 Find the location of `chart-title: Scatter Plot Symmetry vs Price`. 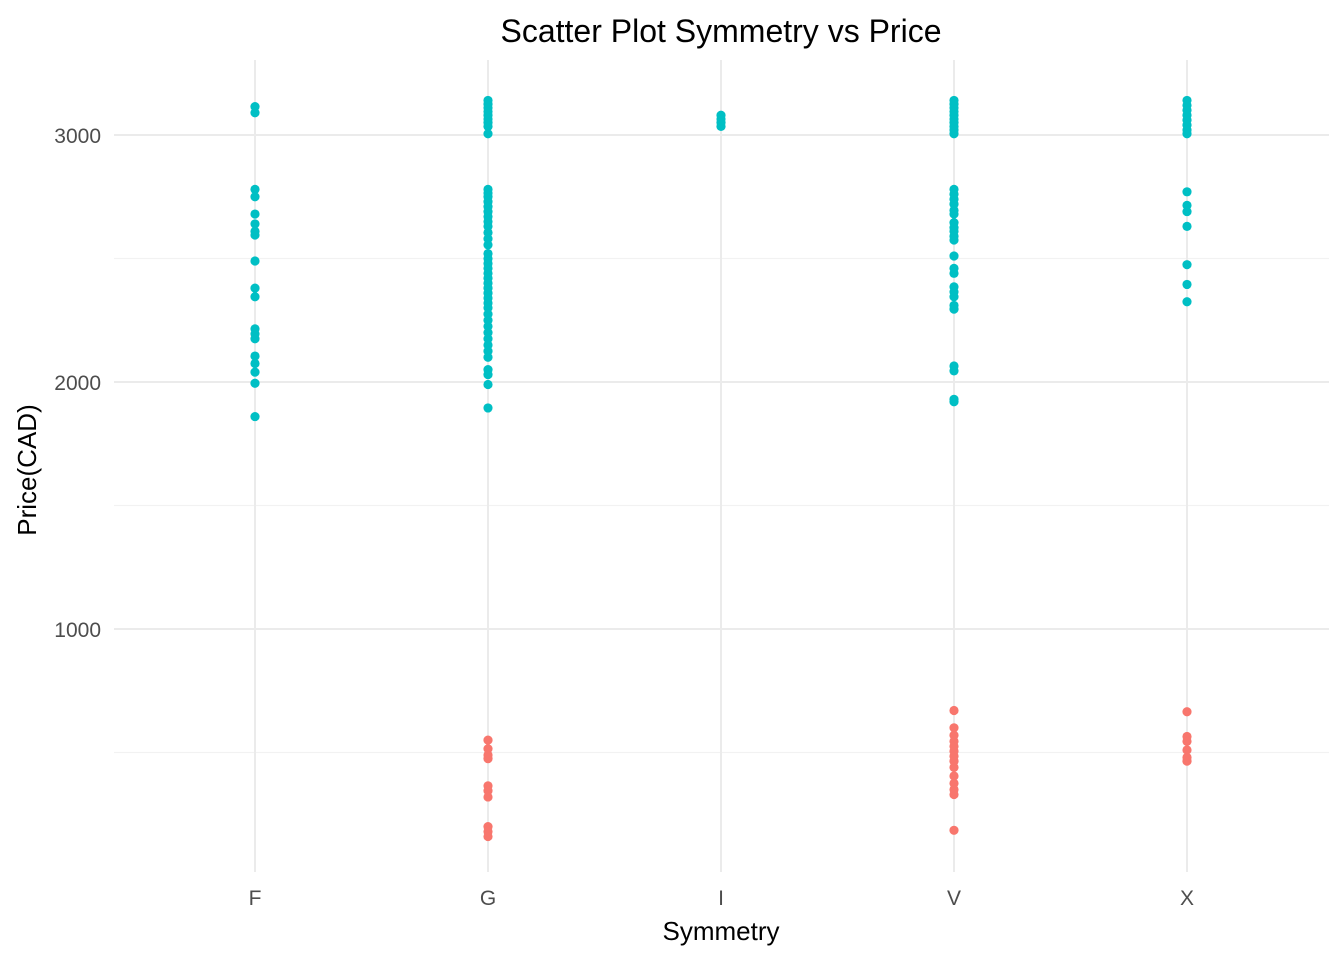

chart-title: Scatter Plot Symmetry vs Price is located at coordinates (721, 31).